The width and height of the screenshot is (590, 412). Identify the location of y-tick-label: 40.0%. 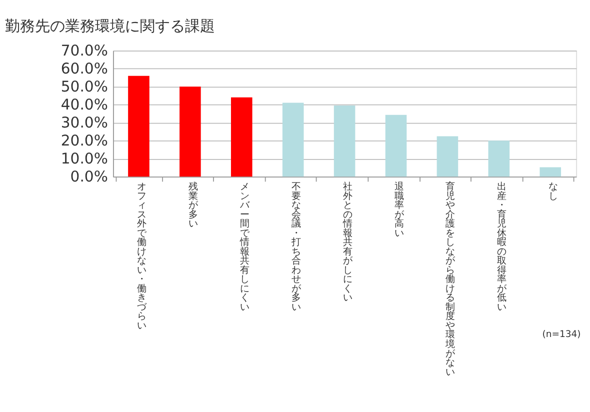
(84, 105).